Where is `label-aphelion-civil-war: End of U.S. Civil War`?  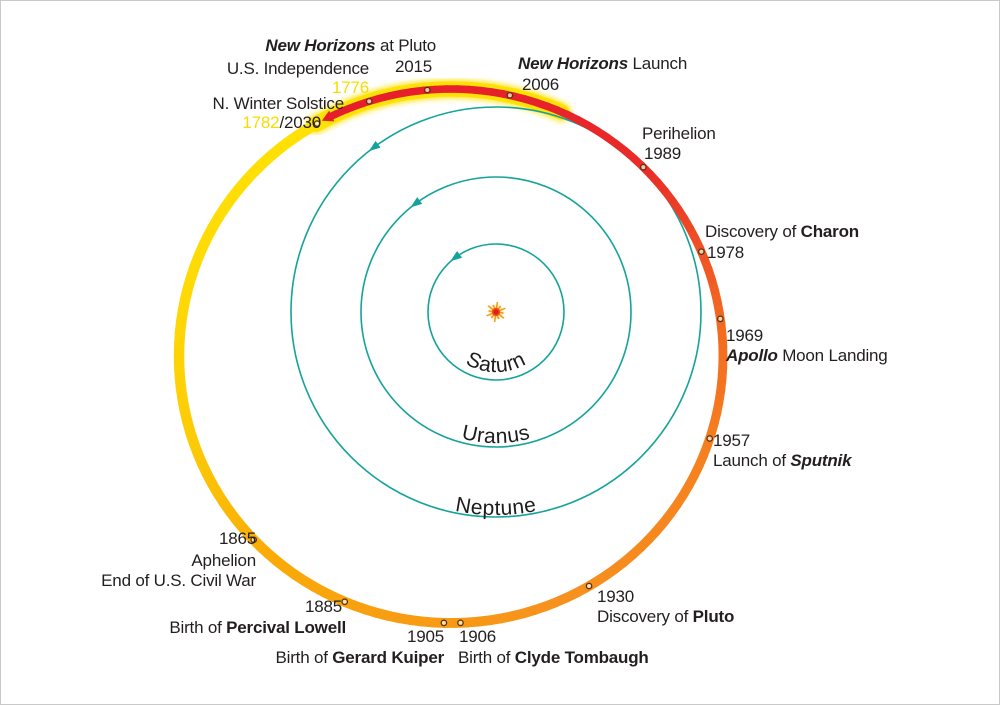
label-aphelion-civil-war: End of U.S. Civil War is located at coordinates (178, 580).